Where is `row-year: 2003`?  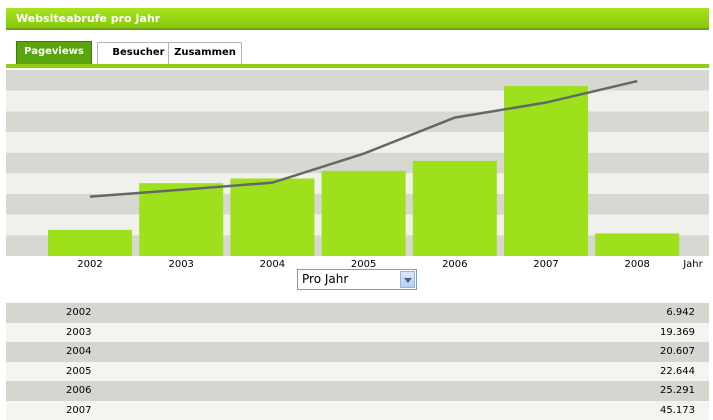 row-year: 2003 is located at coordinates (78, 332).